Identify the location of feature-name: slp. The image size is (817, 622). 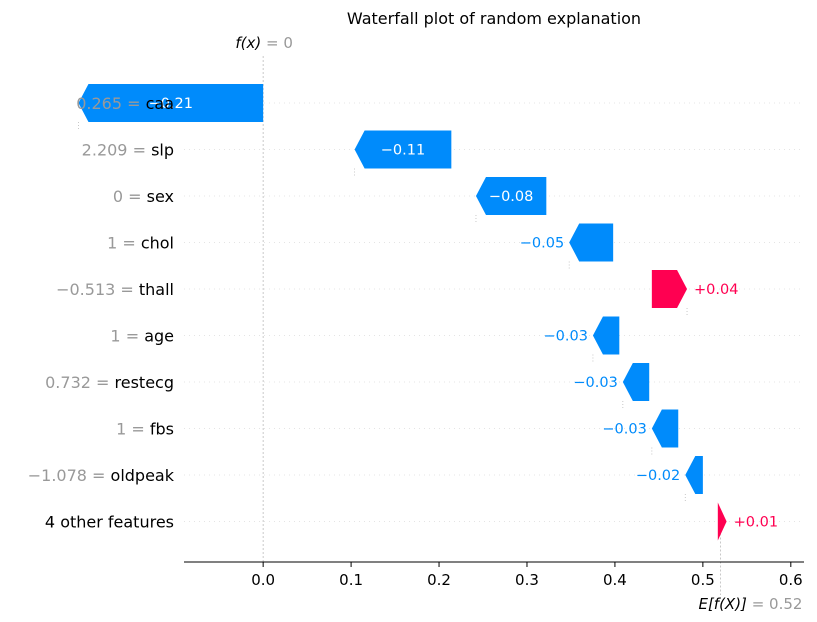
(162, 150).